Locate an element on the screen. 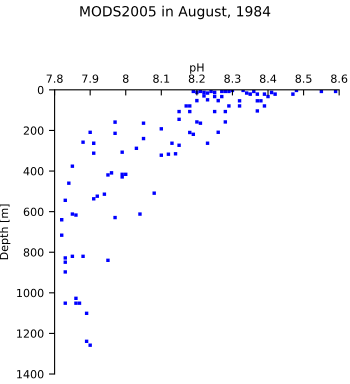  x-tick-label: 8.3 is located at coordinates (232, 78).